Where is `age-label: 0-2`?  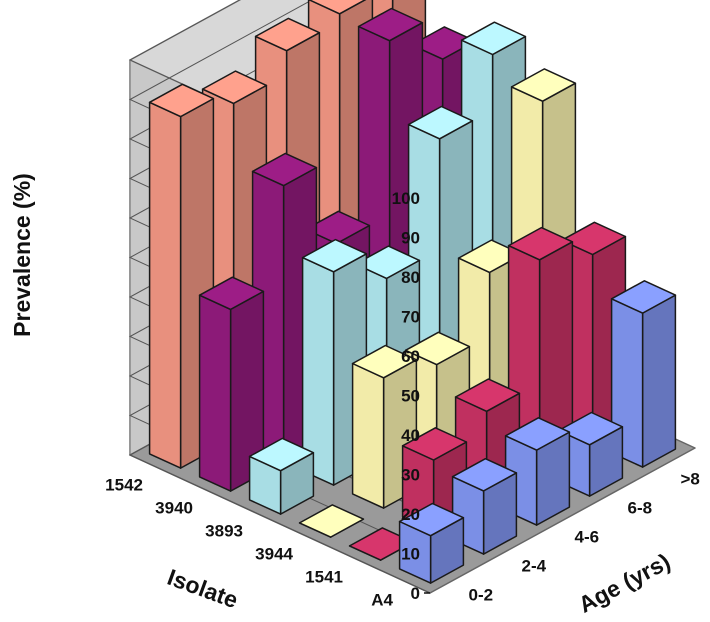
age-label: 0-2 is located at coordinates (481, 595).